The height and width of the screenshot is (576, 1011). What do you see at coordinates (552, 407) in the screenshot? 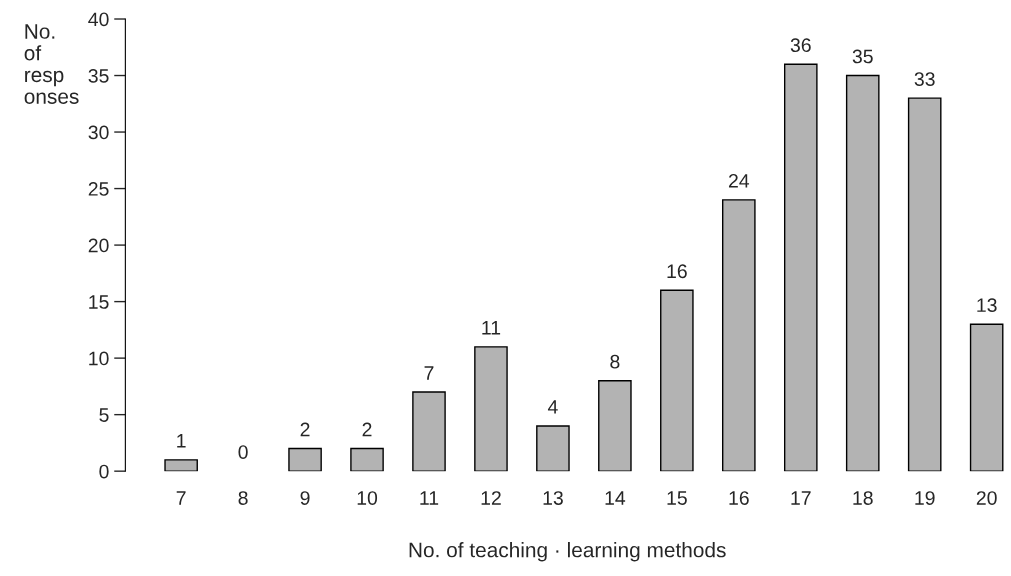
I see `data-label: 4` at bounding box center [552, 407].